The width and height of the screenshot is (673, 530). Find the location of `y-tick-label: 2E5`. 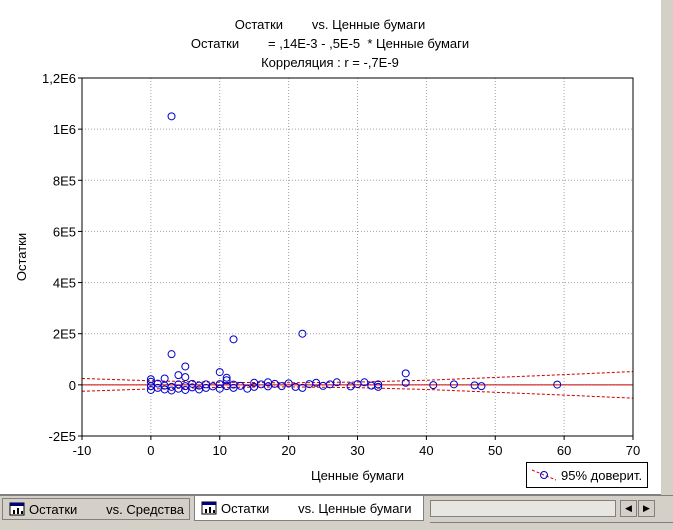

y-tick-label: 2E5 is located at coordinates (64, 334).